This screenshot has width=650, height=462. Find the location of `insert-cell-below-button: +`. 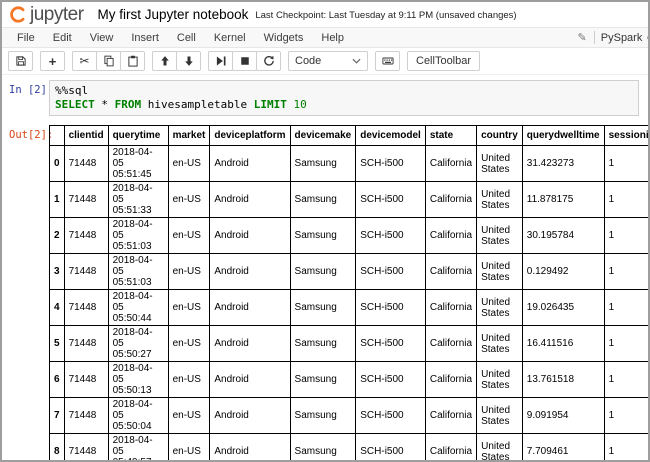

insert-cell-below-button: + is located at coordinates (52, 61).